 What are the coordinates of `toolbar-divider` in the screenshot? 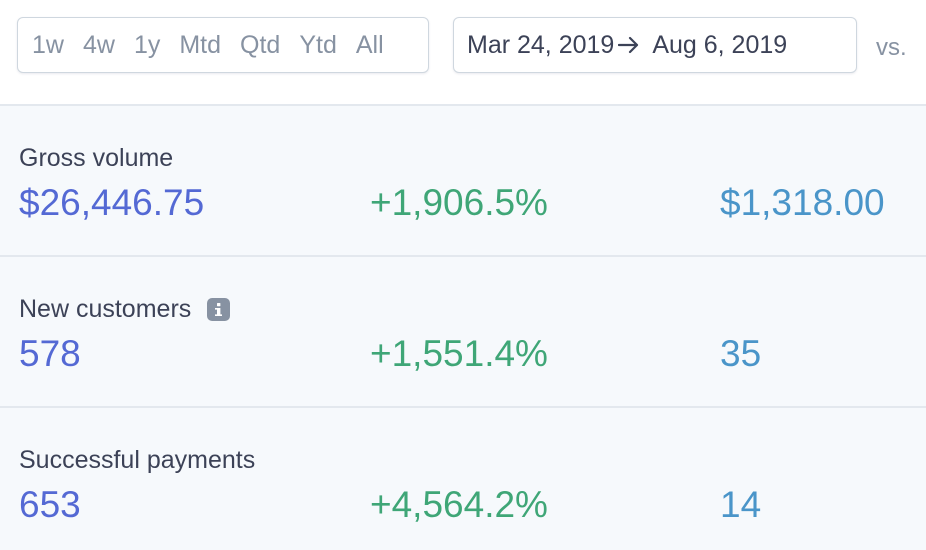 It's located at (463, 105).